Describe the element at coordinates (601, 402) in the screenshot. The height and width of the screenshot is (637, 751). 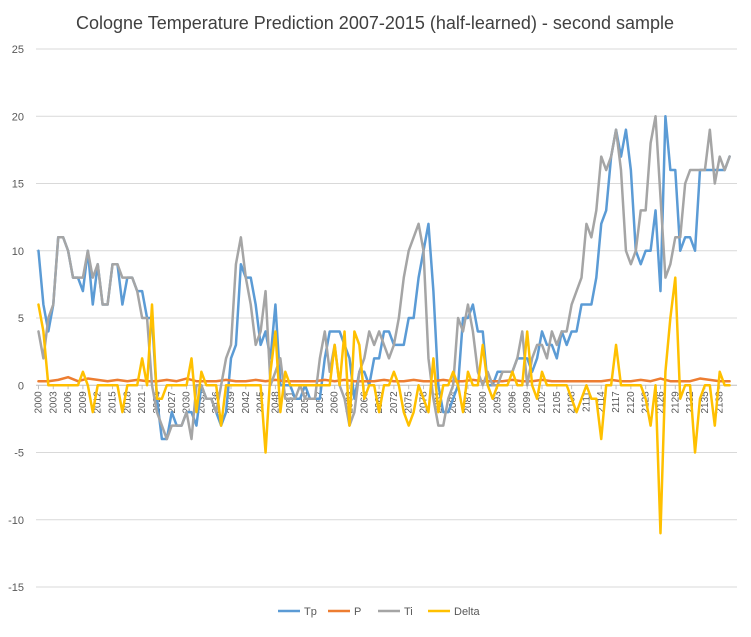
I see `x-tick-label: 2114` at that location.